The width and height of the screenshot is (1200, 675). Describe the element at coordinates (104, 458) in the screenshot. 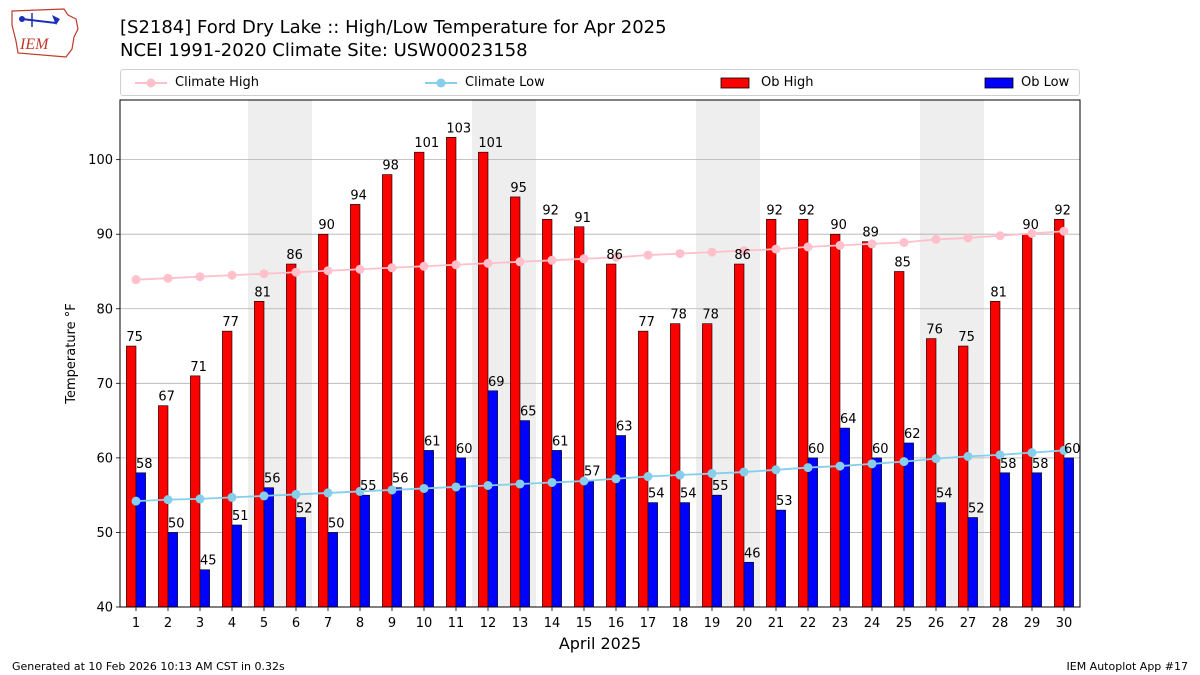

I see `y-tick-label: 60` at that location.